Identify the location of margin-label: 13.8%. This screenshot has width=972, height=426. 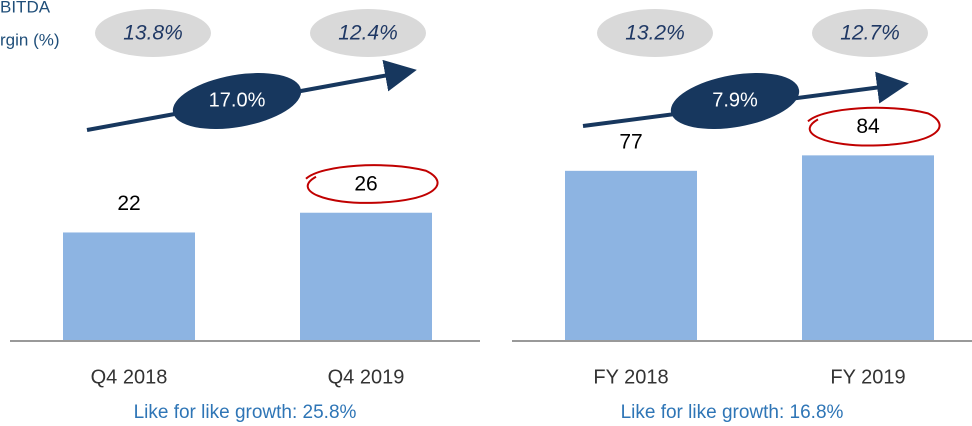
(153, 33).